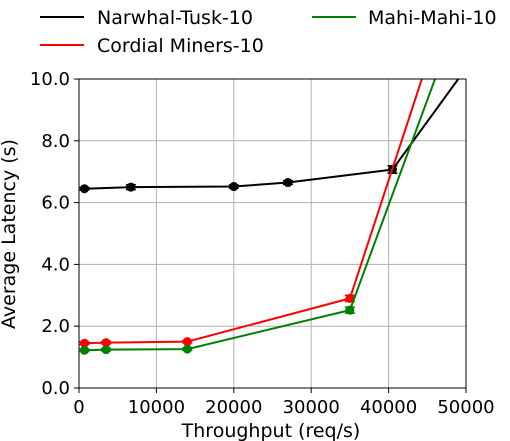 Image resolution: width=510 pixels, height=441 pixels. I want to click on y-tick-label: 10.0, so click(50, 79).